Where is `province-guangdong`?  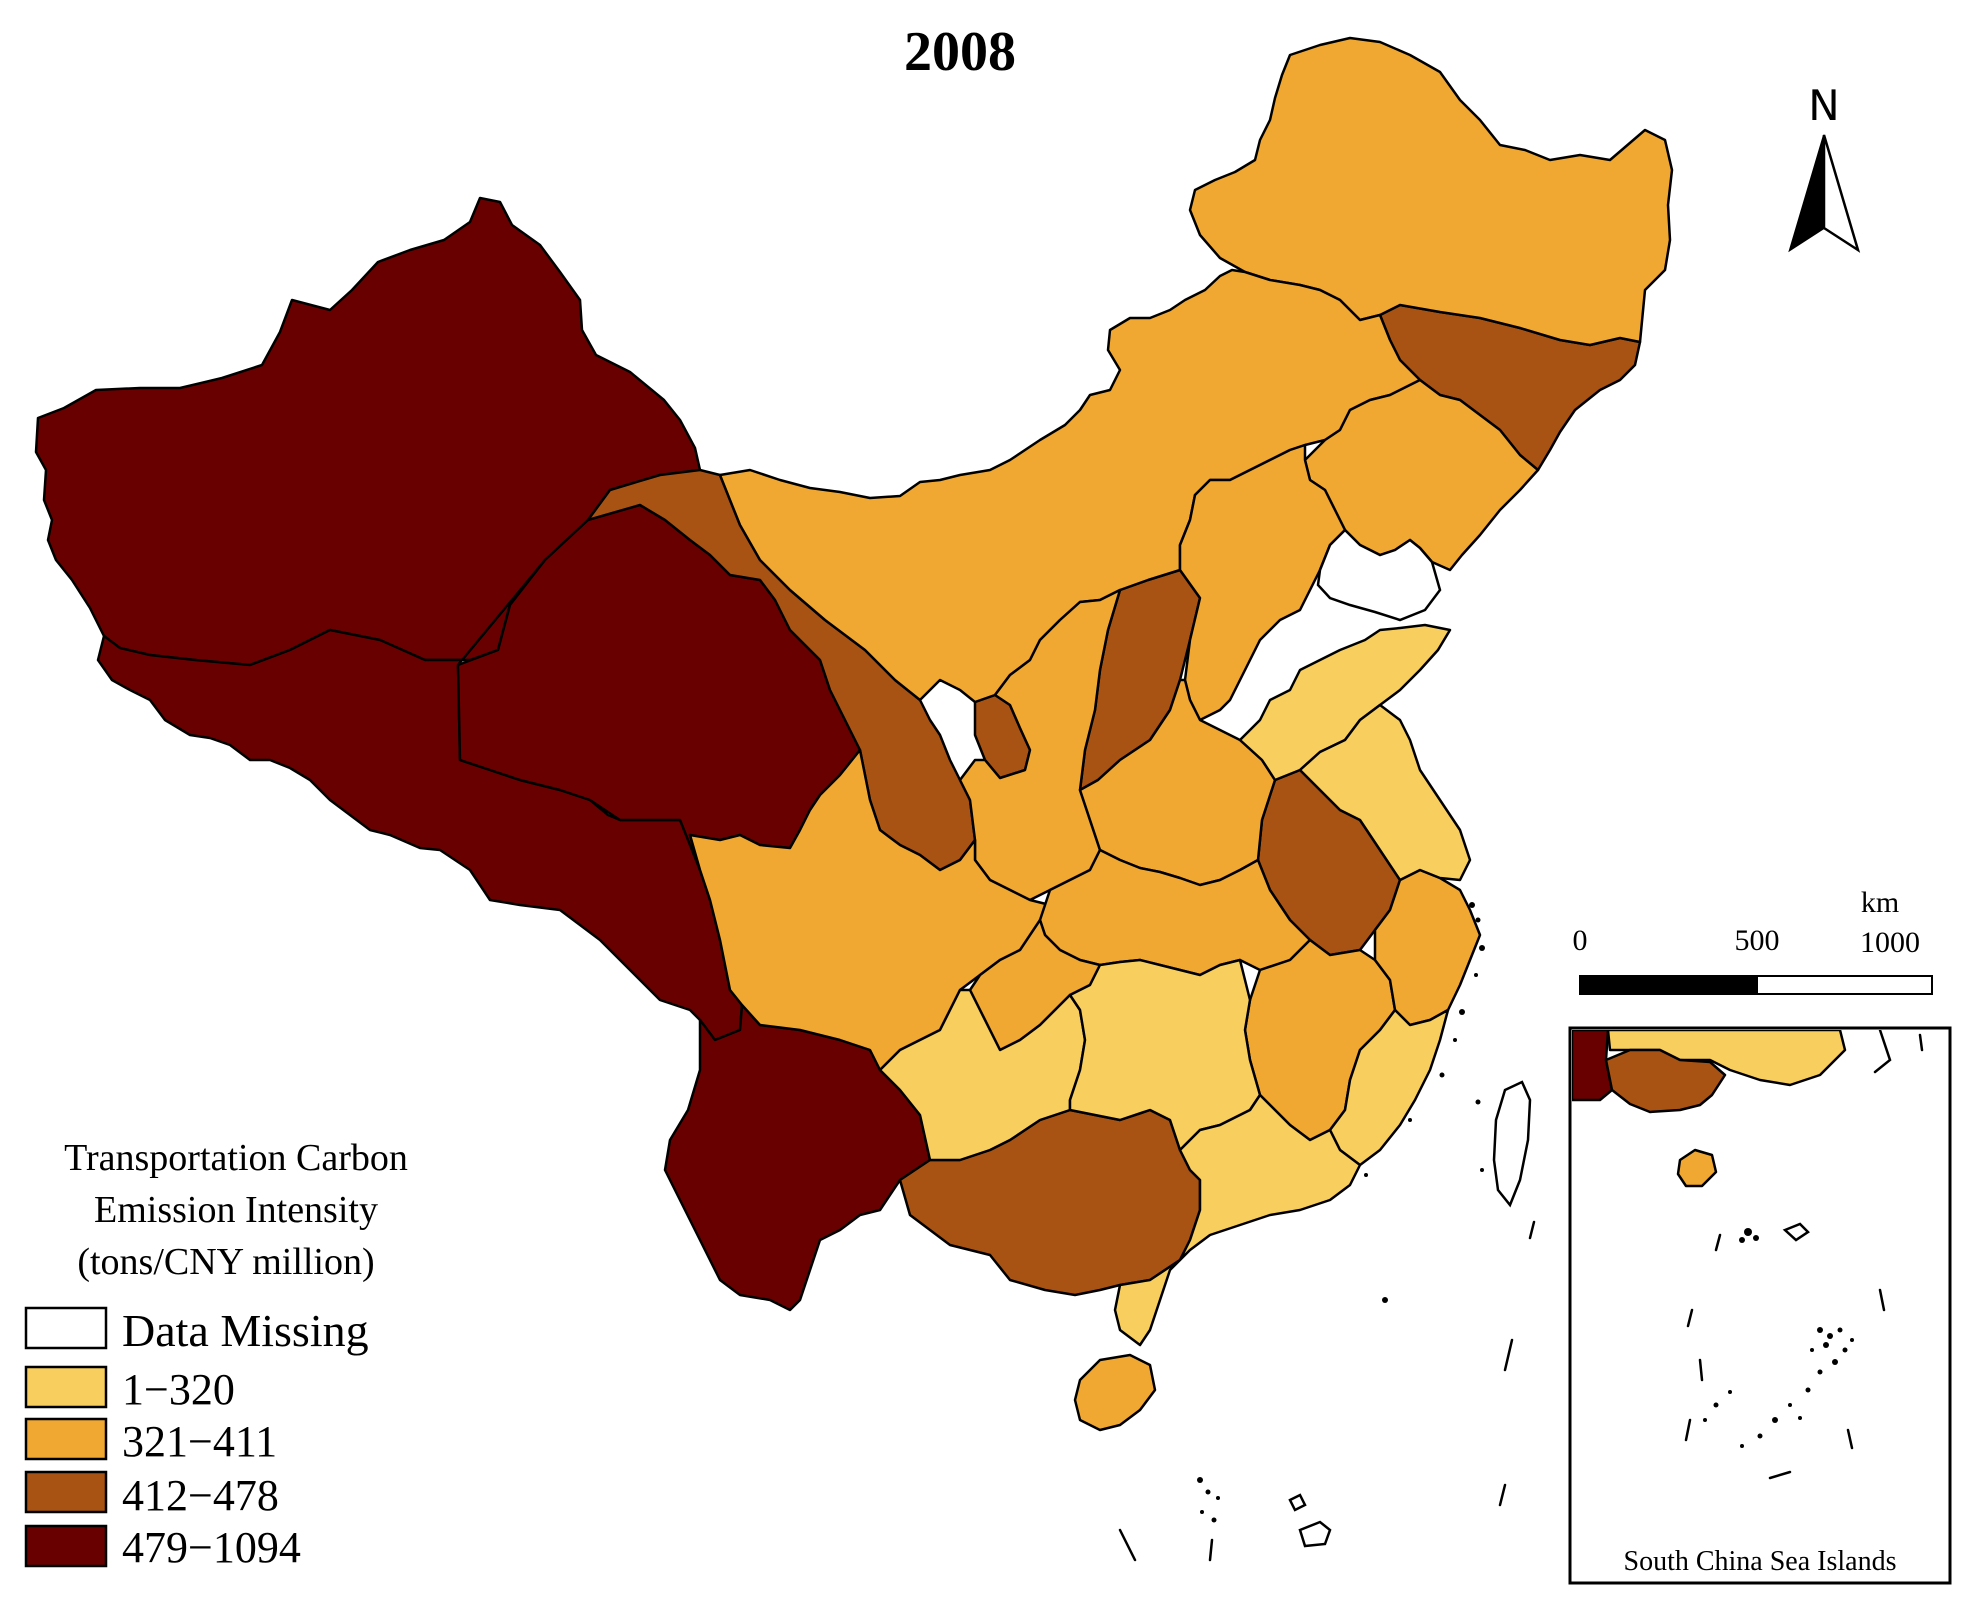 province-guangdong is located at coordinates (1237, 1220).